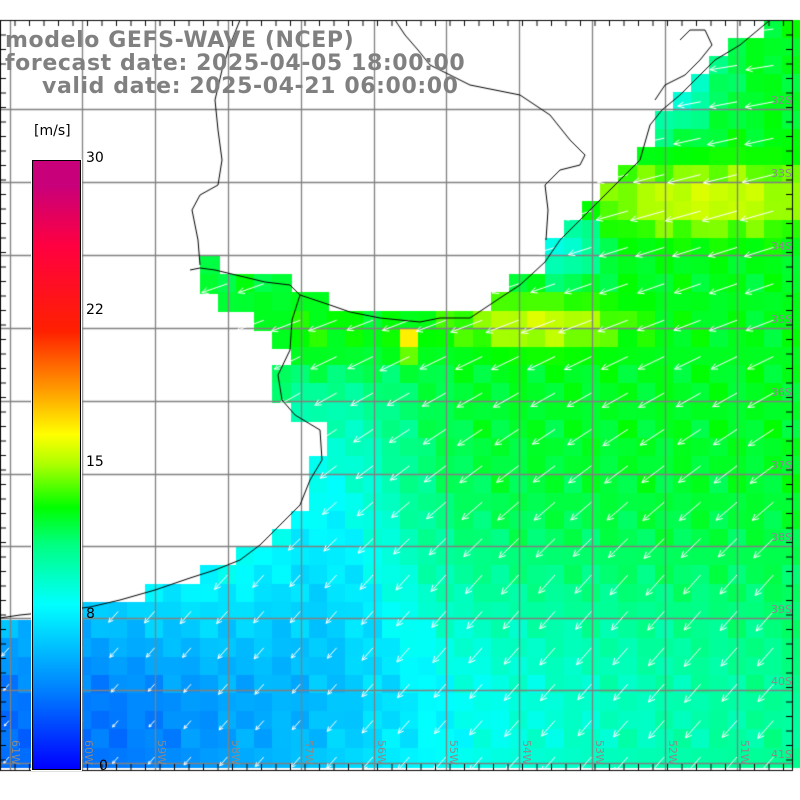  I want to click on lon-label-61w: 61W, so click(15, 752).